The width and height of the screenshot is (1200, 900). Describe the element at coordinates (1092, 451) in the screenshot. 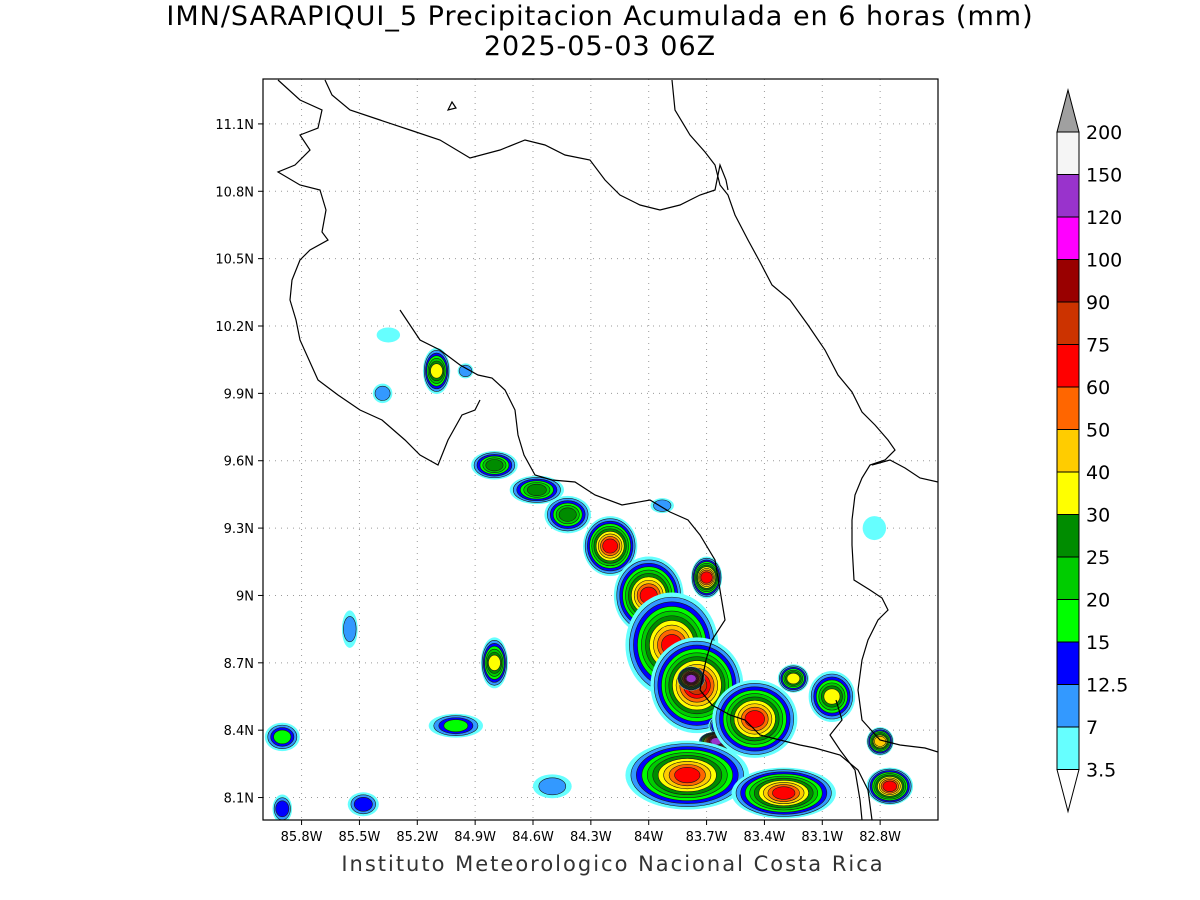

I see `colorbar: 200 150 120 100 90 75 60 50 40 30 25 20 15 12.5 7 3.5` at that location.